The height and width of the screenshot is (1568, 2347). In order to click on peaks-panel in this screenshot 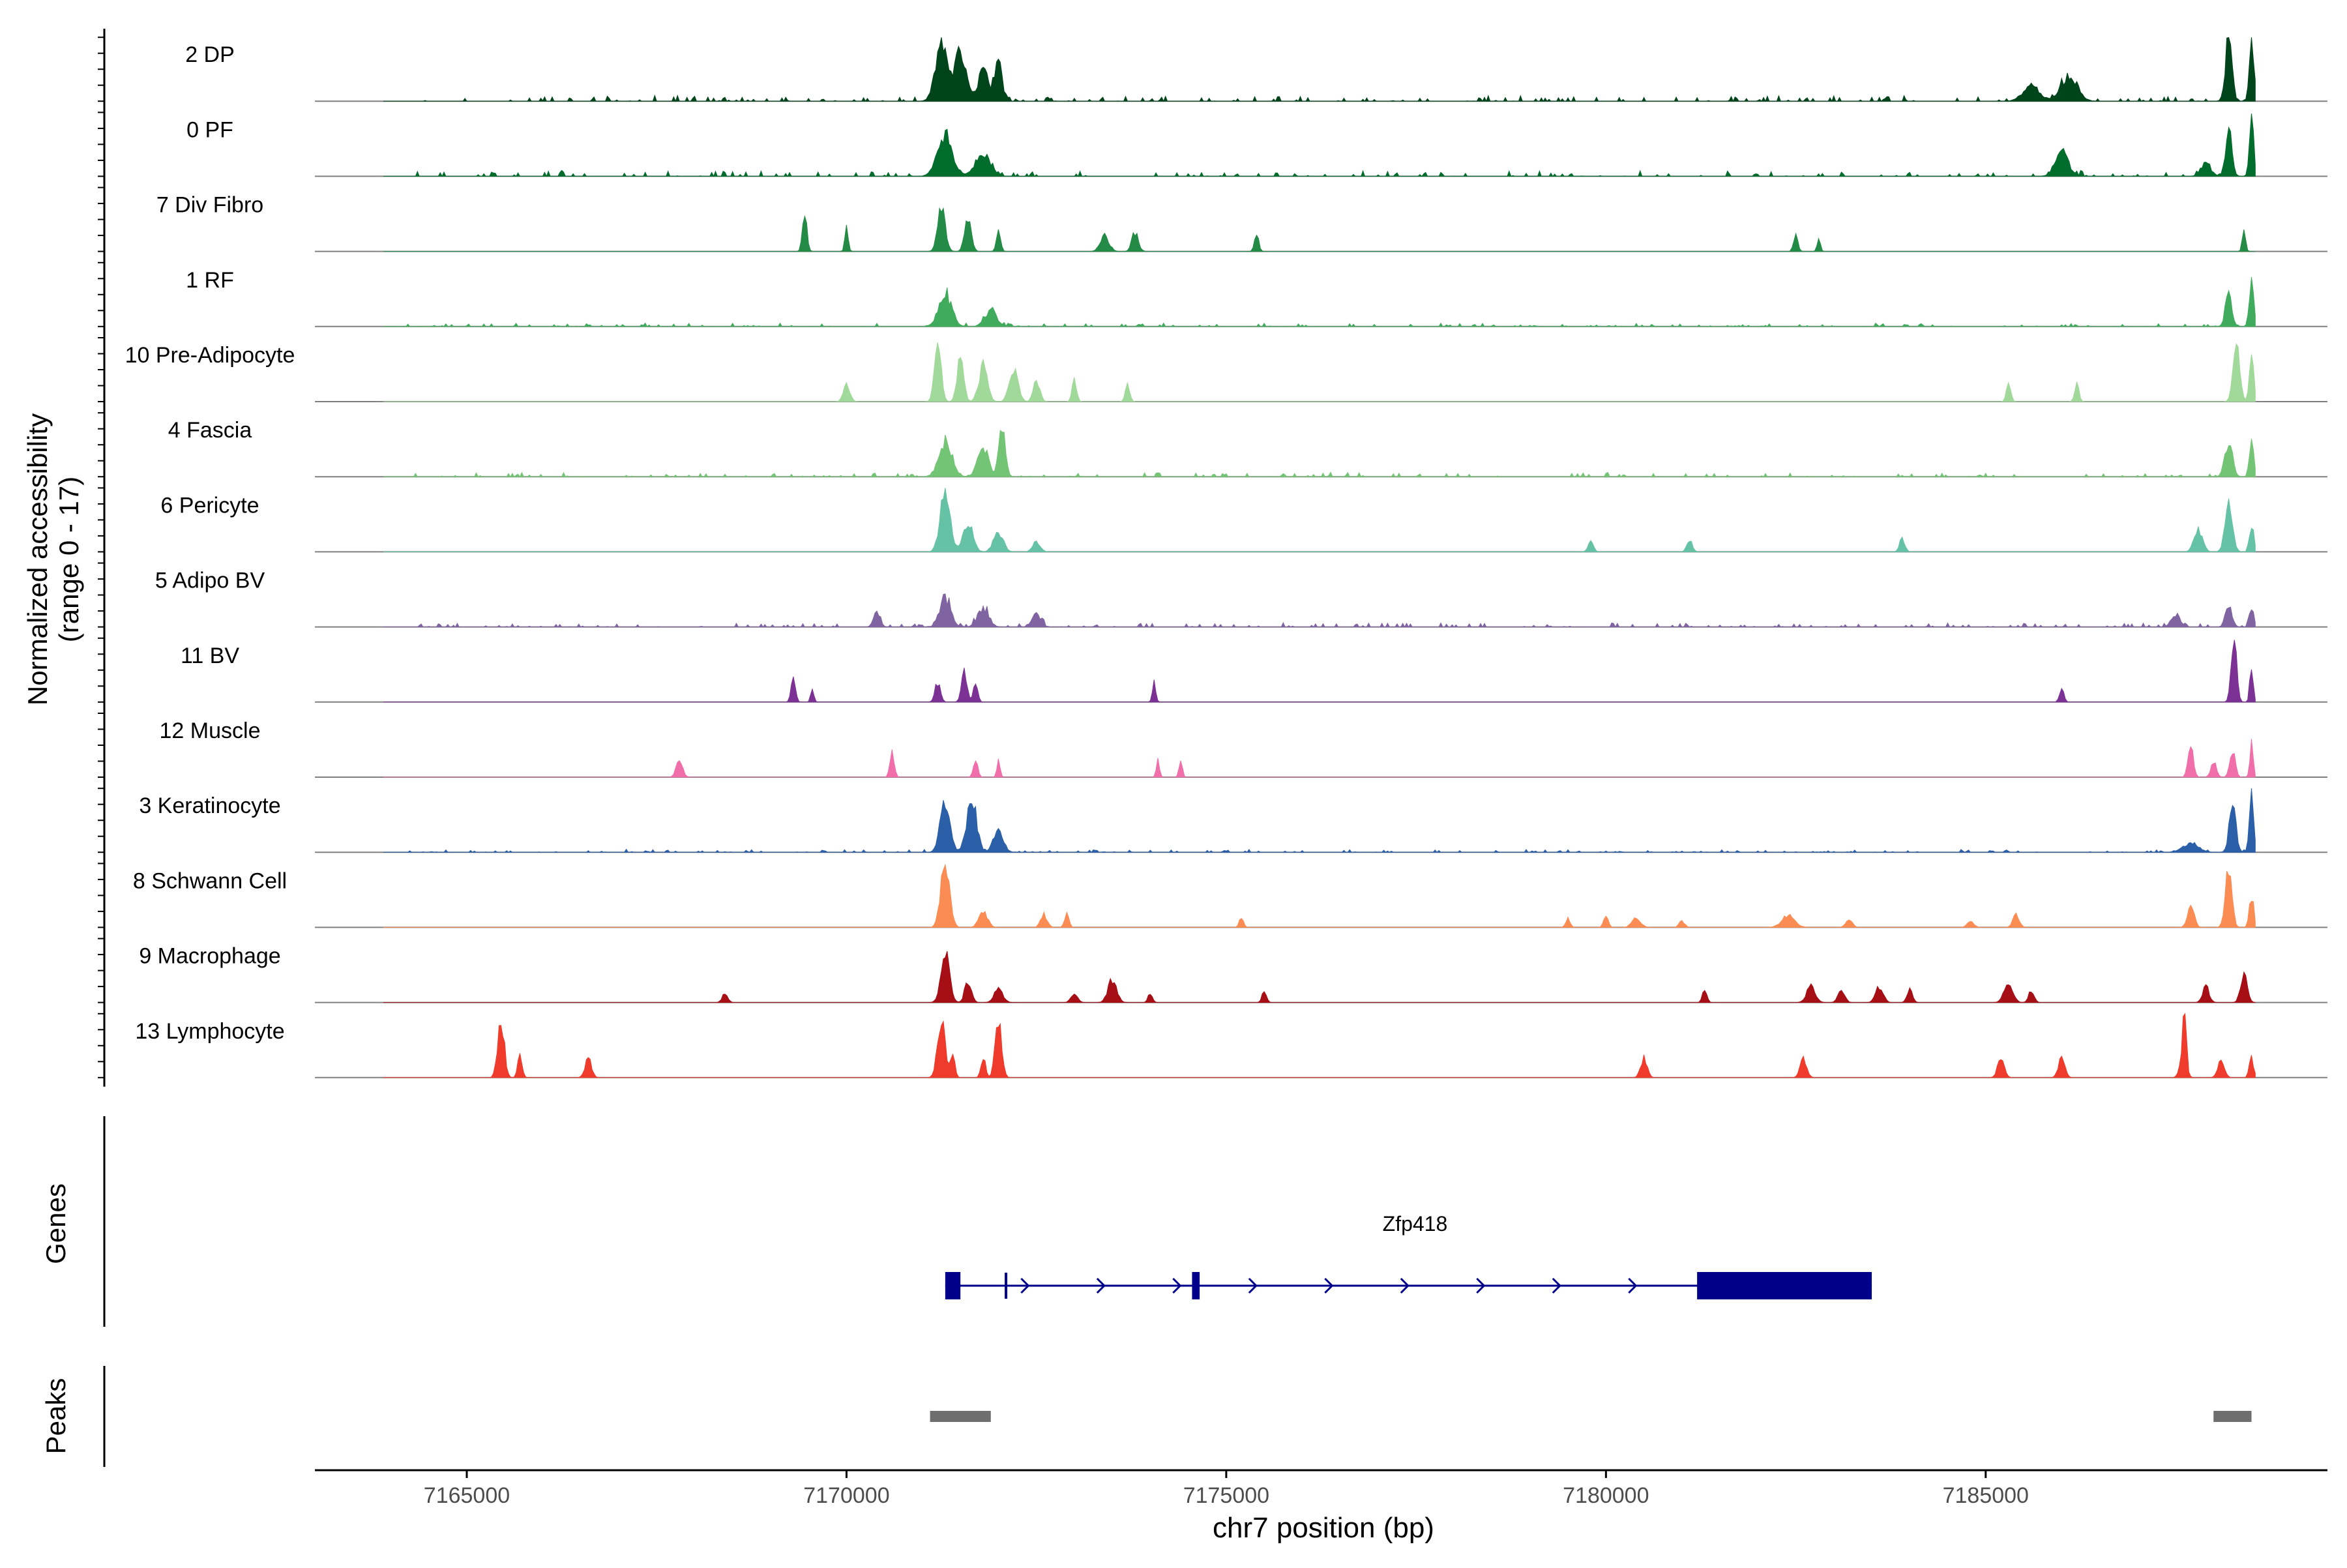, I will do `click(1177, 1417)`.